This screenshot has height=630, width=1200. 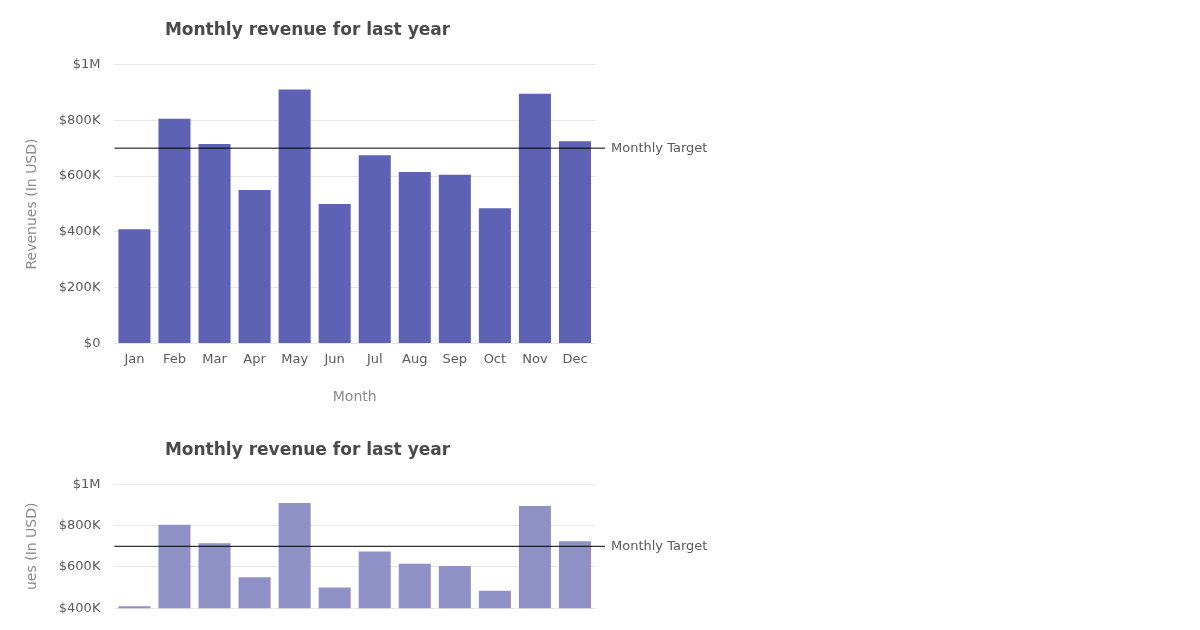 I want to click on x-tick-label: Dec, so click(x=575, y=358).